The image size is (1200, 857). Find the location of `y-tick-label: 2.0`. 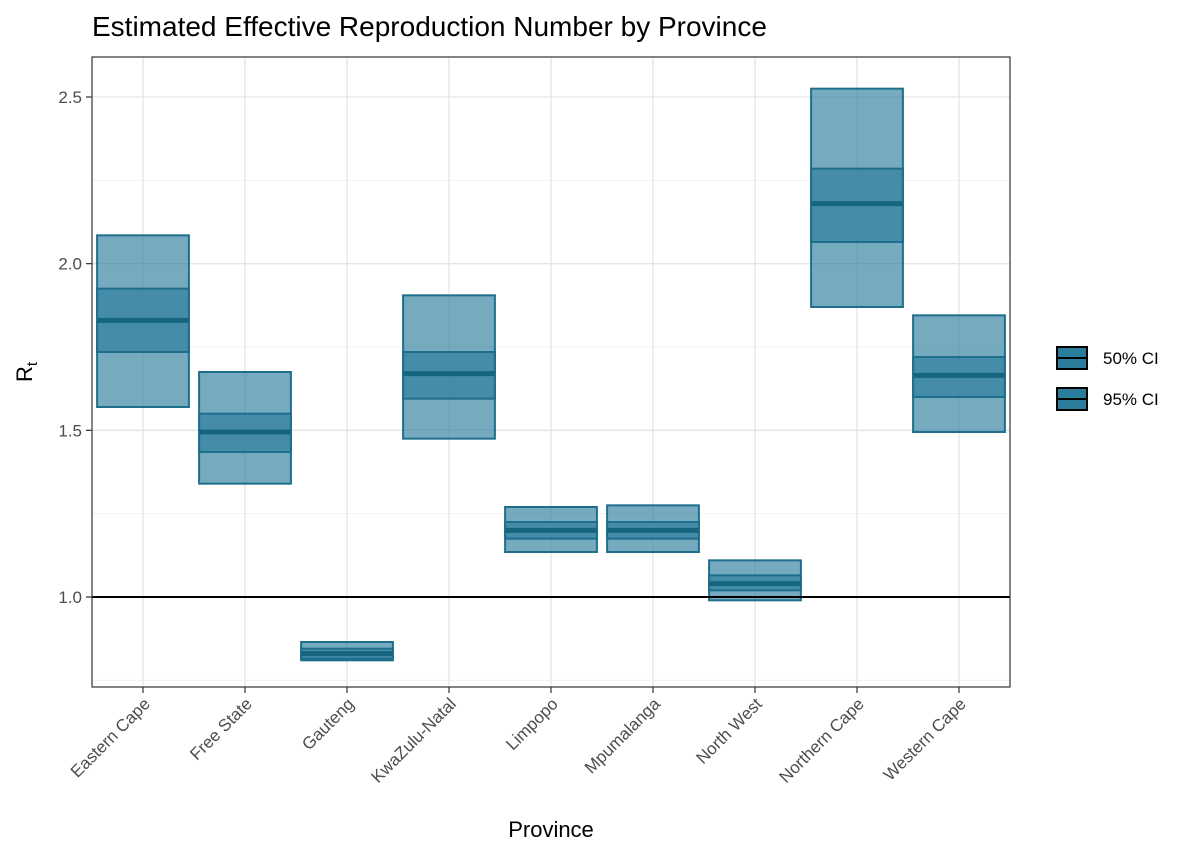

y-tick-label: 2.0 is located at coordinates (70, 264).